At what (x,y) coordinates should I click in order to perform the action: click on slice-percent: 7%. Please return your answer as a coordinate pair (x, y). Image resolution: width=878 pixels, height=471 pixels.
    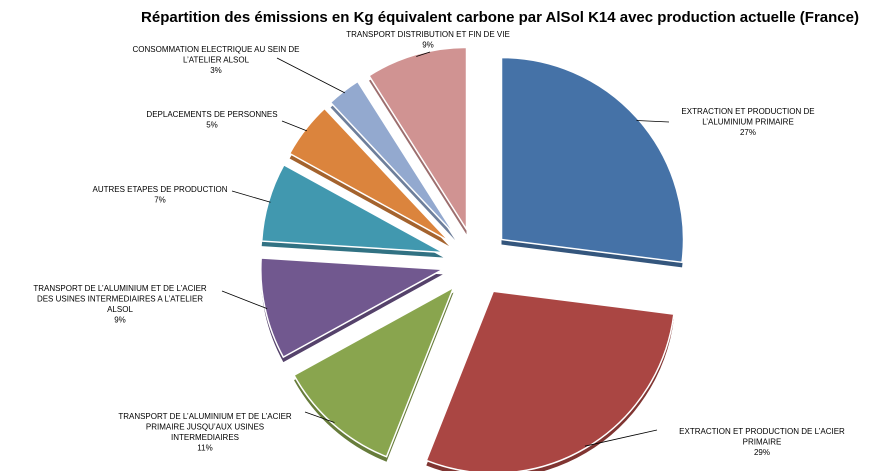
    Looking at the image, I should click on (160, 200).